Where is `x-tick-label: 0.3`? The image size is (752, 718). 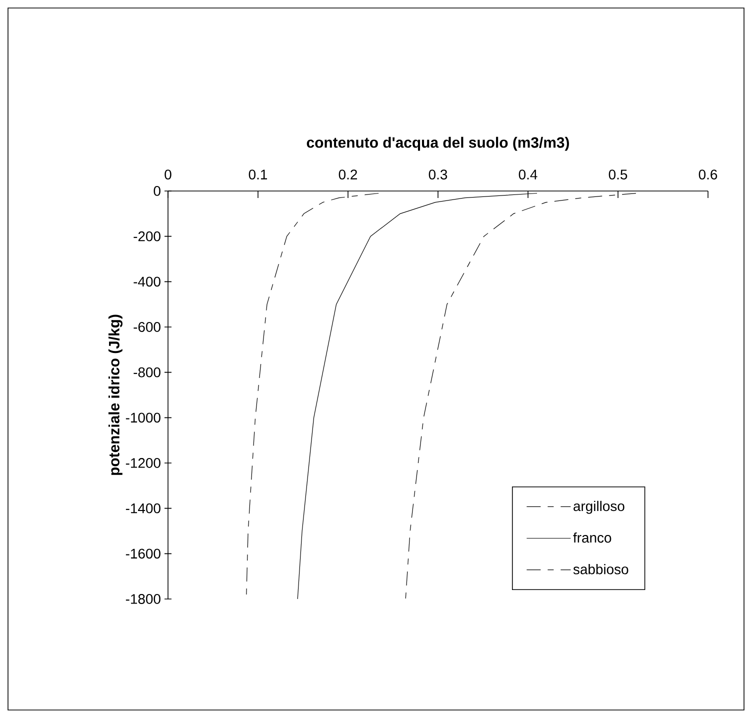 x-tick-label: 0.3 is located at coordinates (438, 175).